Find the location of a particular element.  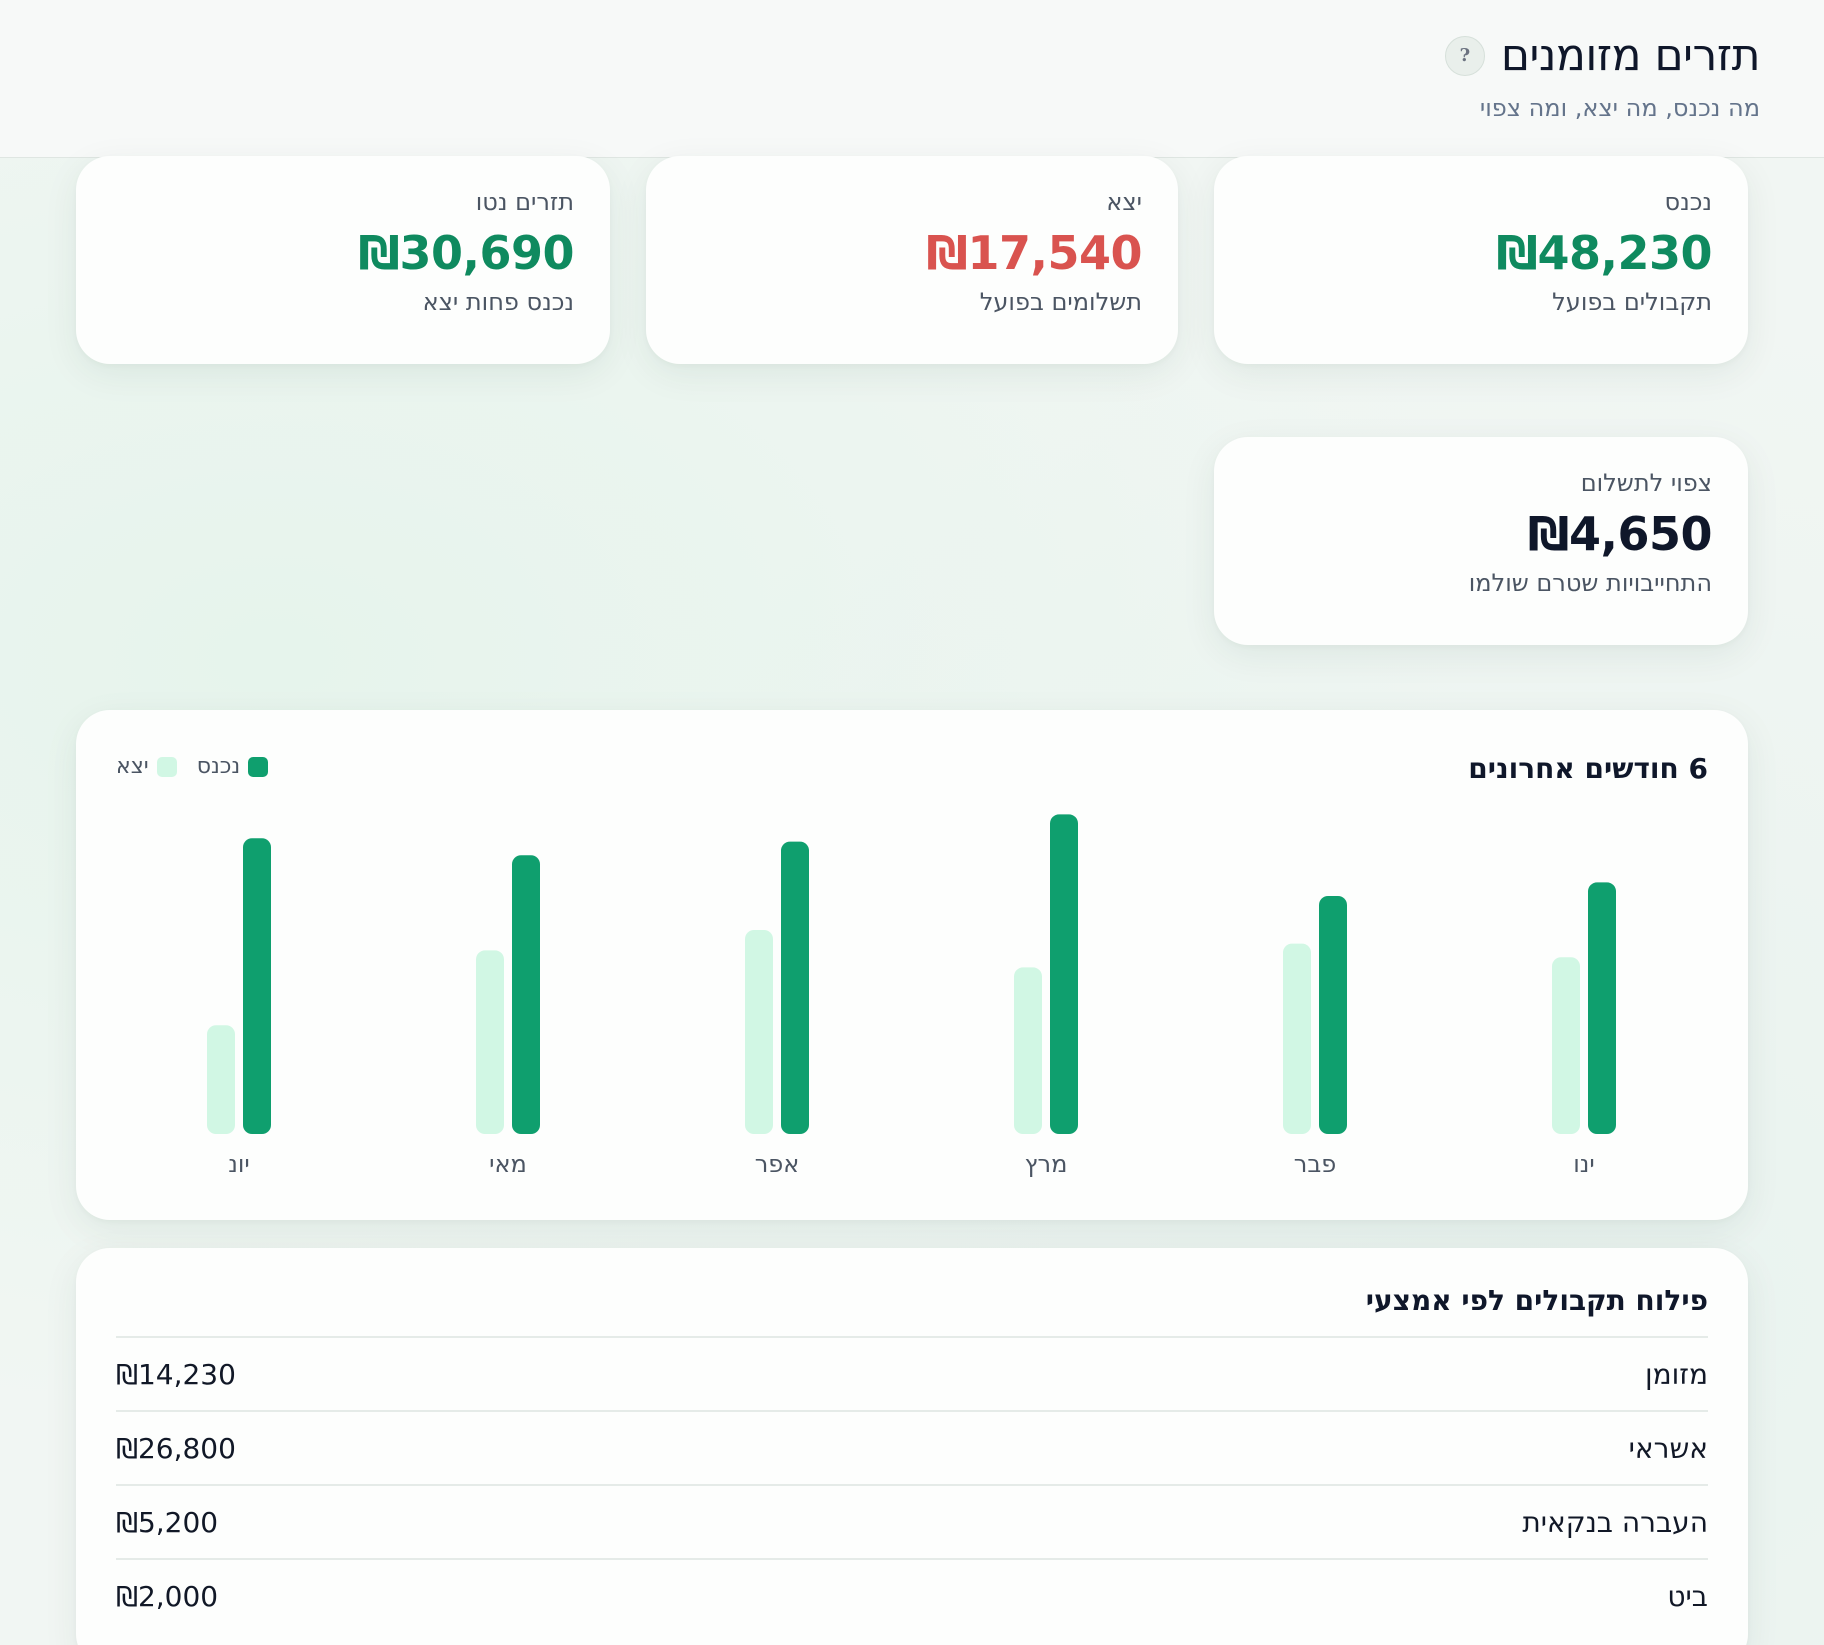

page-subtitle: מה נכנס, מה יצא, ומה צפוי is located at coordinates (1619, 108).